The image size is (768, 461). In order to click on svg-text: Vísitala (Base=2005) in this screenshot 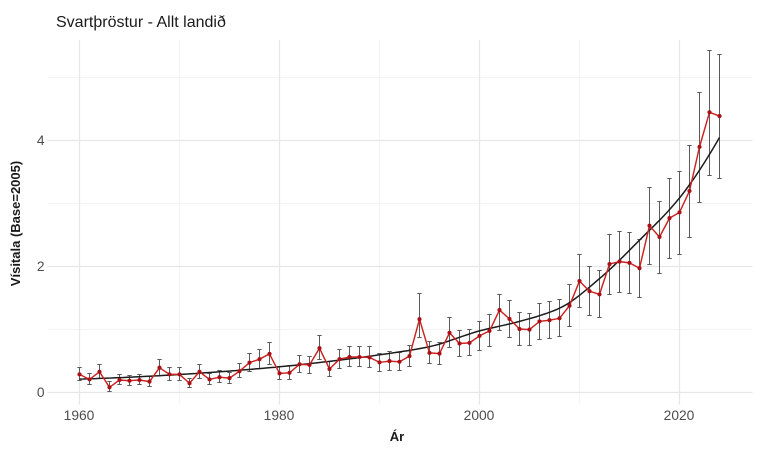, I will do `click(15, 223)`.